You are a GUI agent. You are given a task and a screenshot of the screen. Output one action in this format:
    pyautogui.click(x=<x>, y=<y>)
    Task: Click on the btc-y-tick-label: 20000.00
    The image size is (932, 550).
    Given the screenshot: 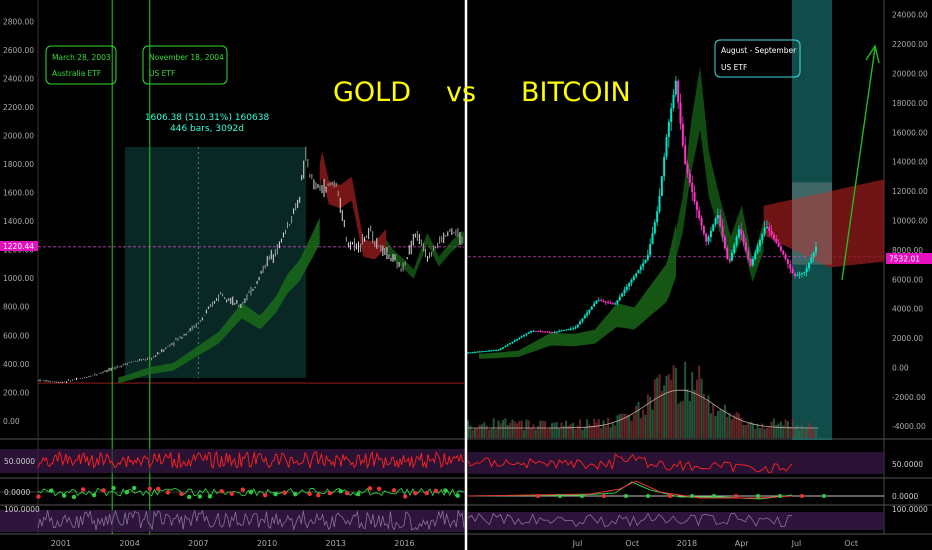 What is the action you would take?
    pyautogui.click(x=910, y=73)
    